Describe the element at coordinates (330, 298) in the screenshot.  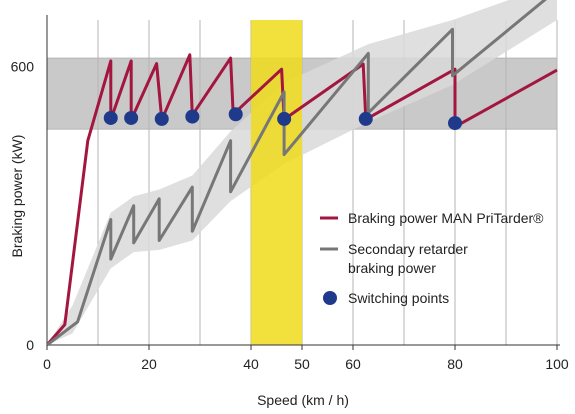
I see `legend-swatch-switching` at that location.